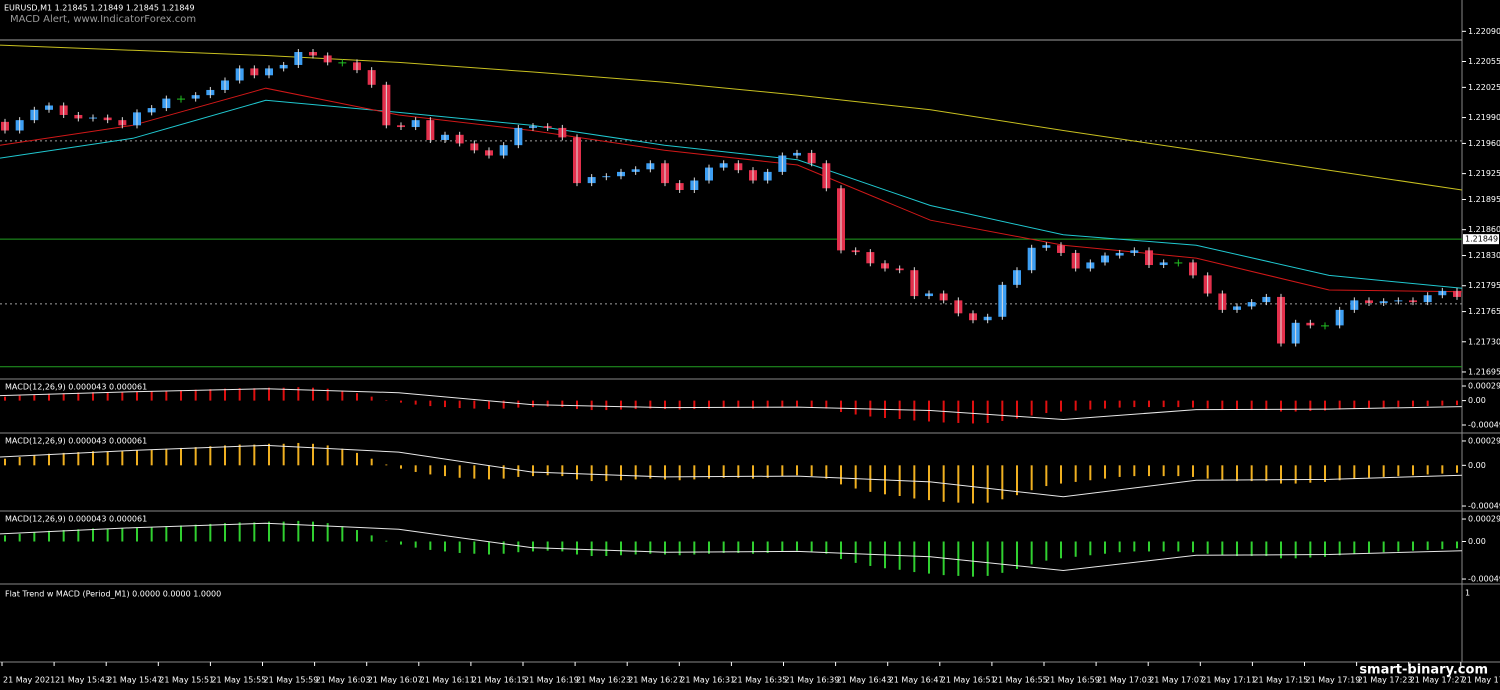 The width and height of the screenshot is (1500, 690). I want to click on x-tick-label: 21 May 16:55, so click(1020, 680).